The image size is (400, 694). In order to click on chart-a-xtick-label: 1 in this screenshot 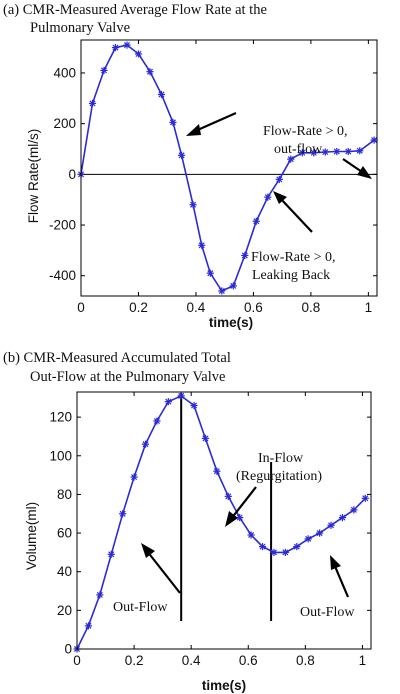, I will do `click(369, 307)`.